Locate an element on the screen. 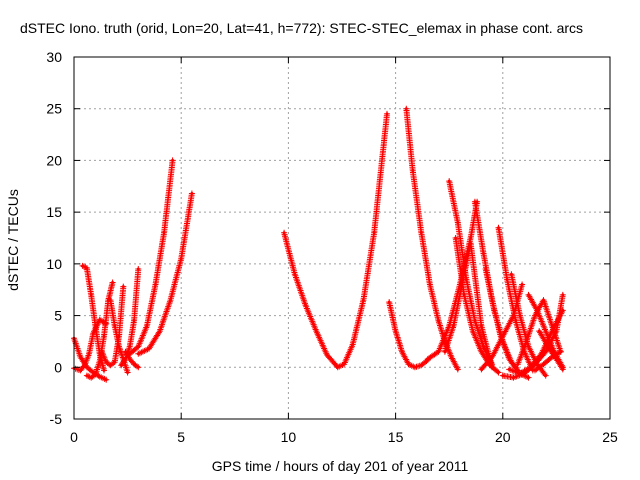  x-tick-label: 5 is located at coordinates (181, 437).